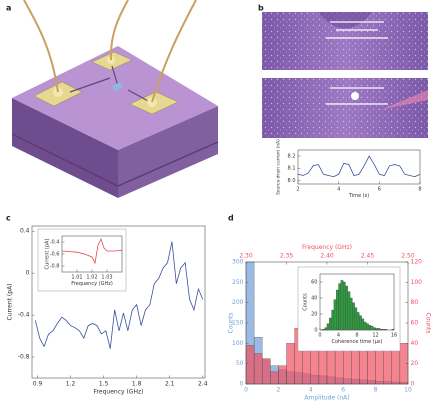 The height and width of the screenshot is (406, 434). What do you see at coordinates (327, 247) in the screenshot?
I see `x2-axis-label: Frequency (GHz)` at bounding box center [327, 247].